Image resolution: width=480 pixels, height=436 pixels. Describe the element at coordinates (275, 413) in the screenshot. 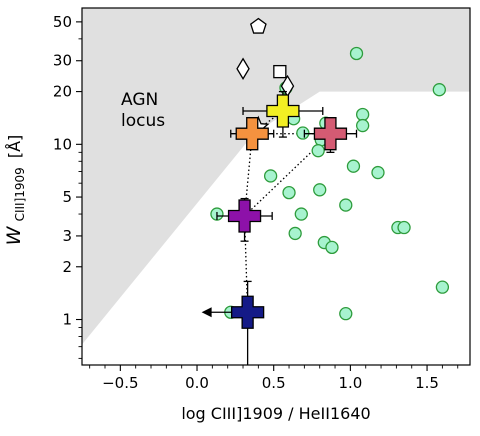

I see `x-axis-label: log CIII]1909 / HeII1640` at that location.